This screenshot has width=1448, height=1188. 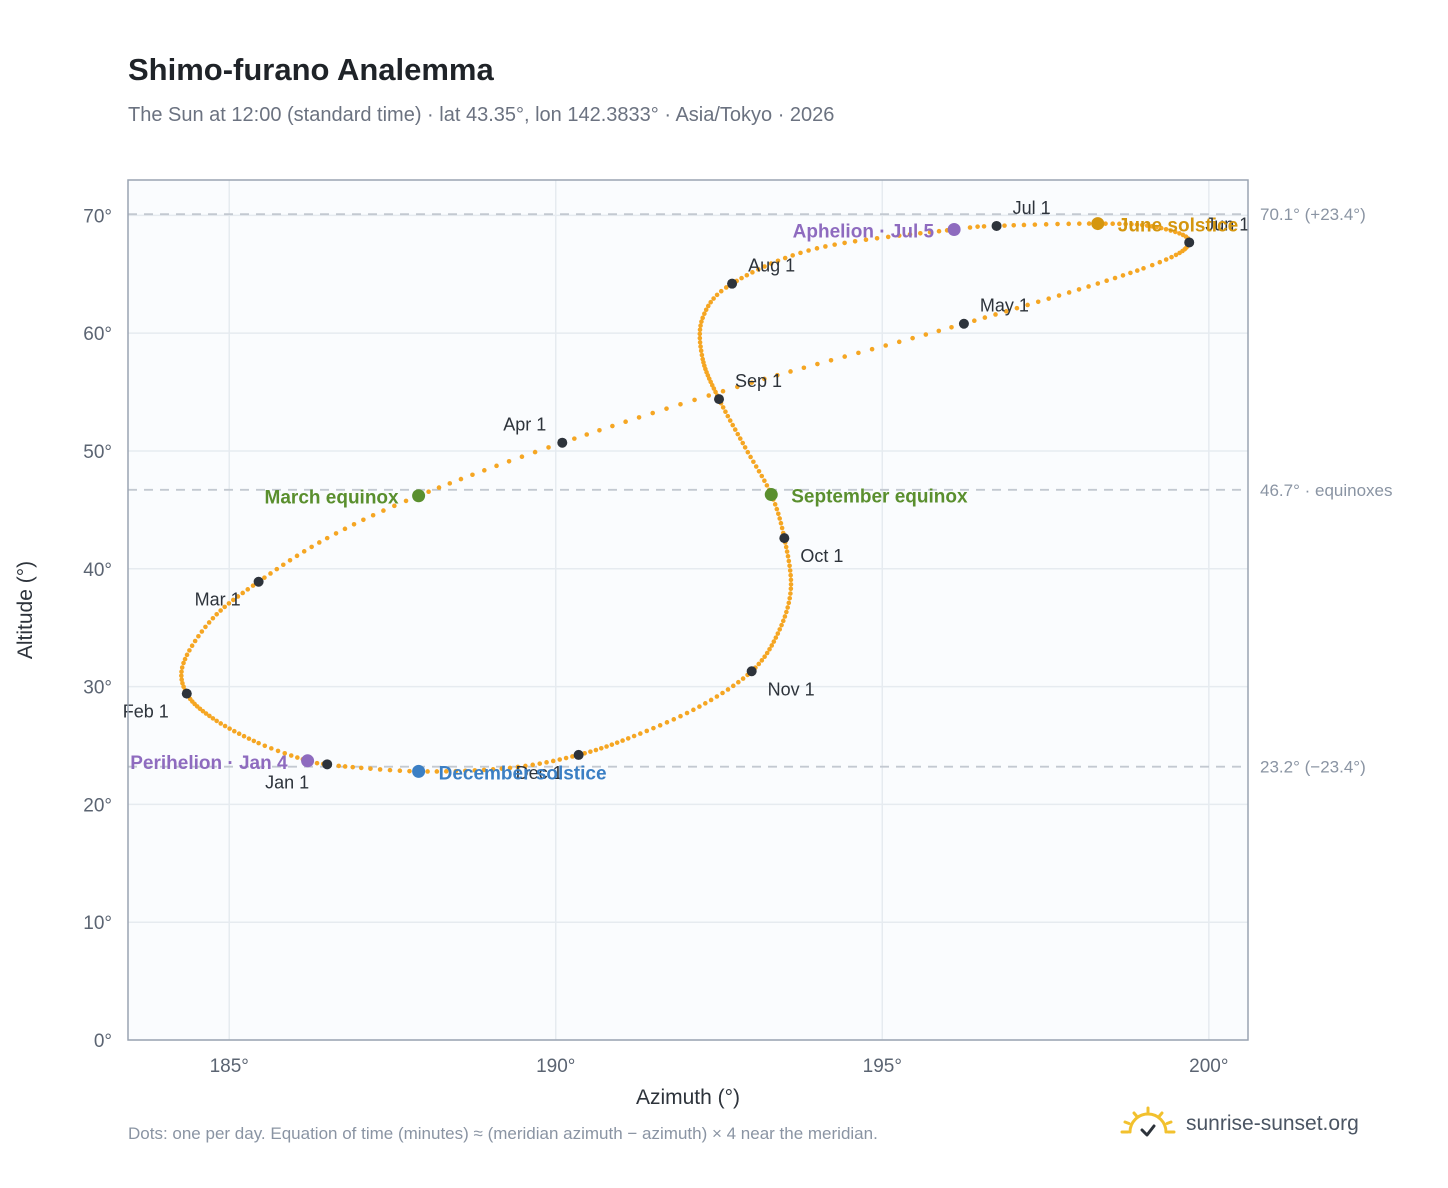 What do you see at coordinates (771, 266) in the screenshot?
I see `month-marker-label: Aug 1` at bounding box center [771, 266].